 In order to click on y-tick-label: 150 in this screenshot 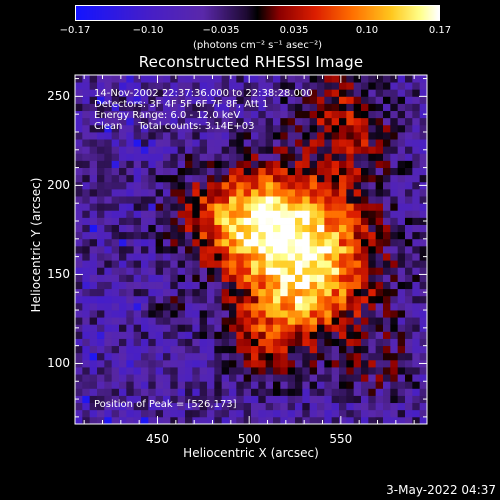, I will do `click(58, 274)`.